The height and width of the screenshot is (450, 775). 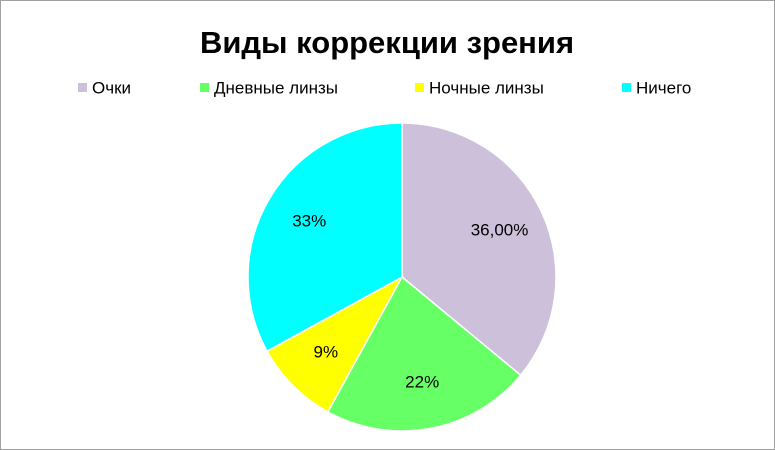 I want to click on data-label: 36,00%, so click(x=500, y=230).